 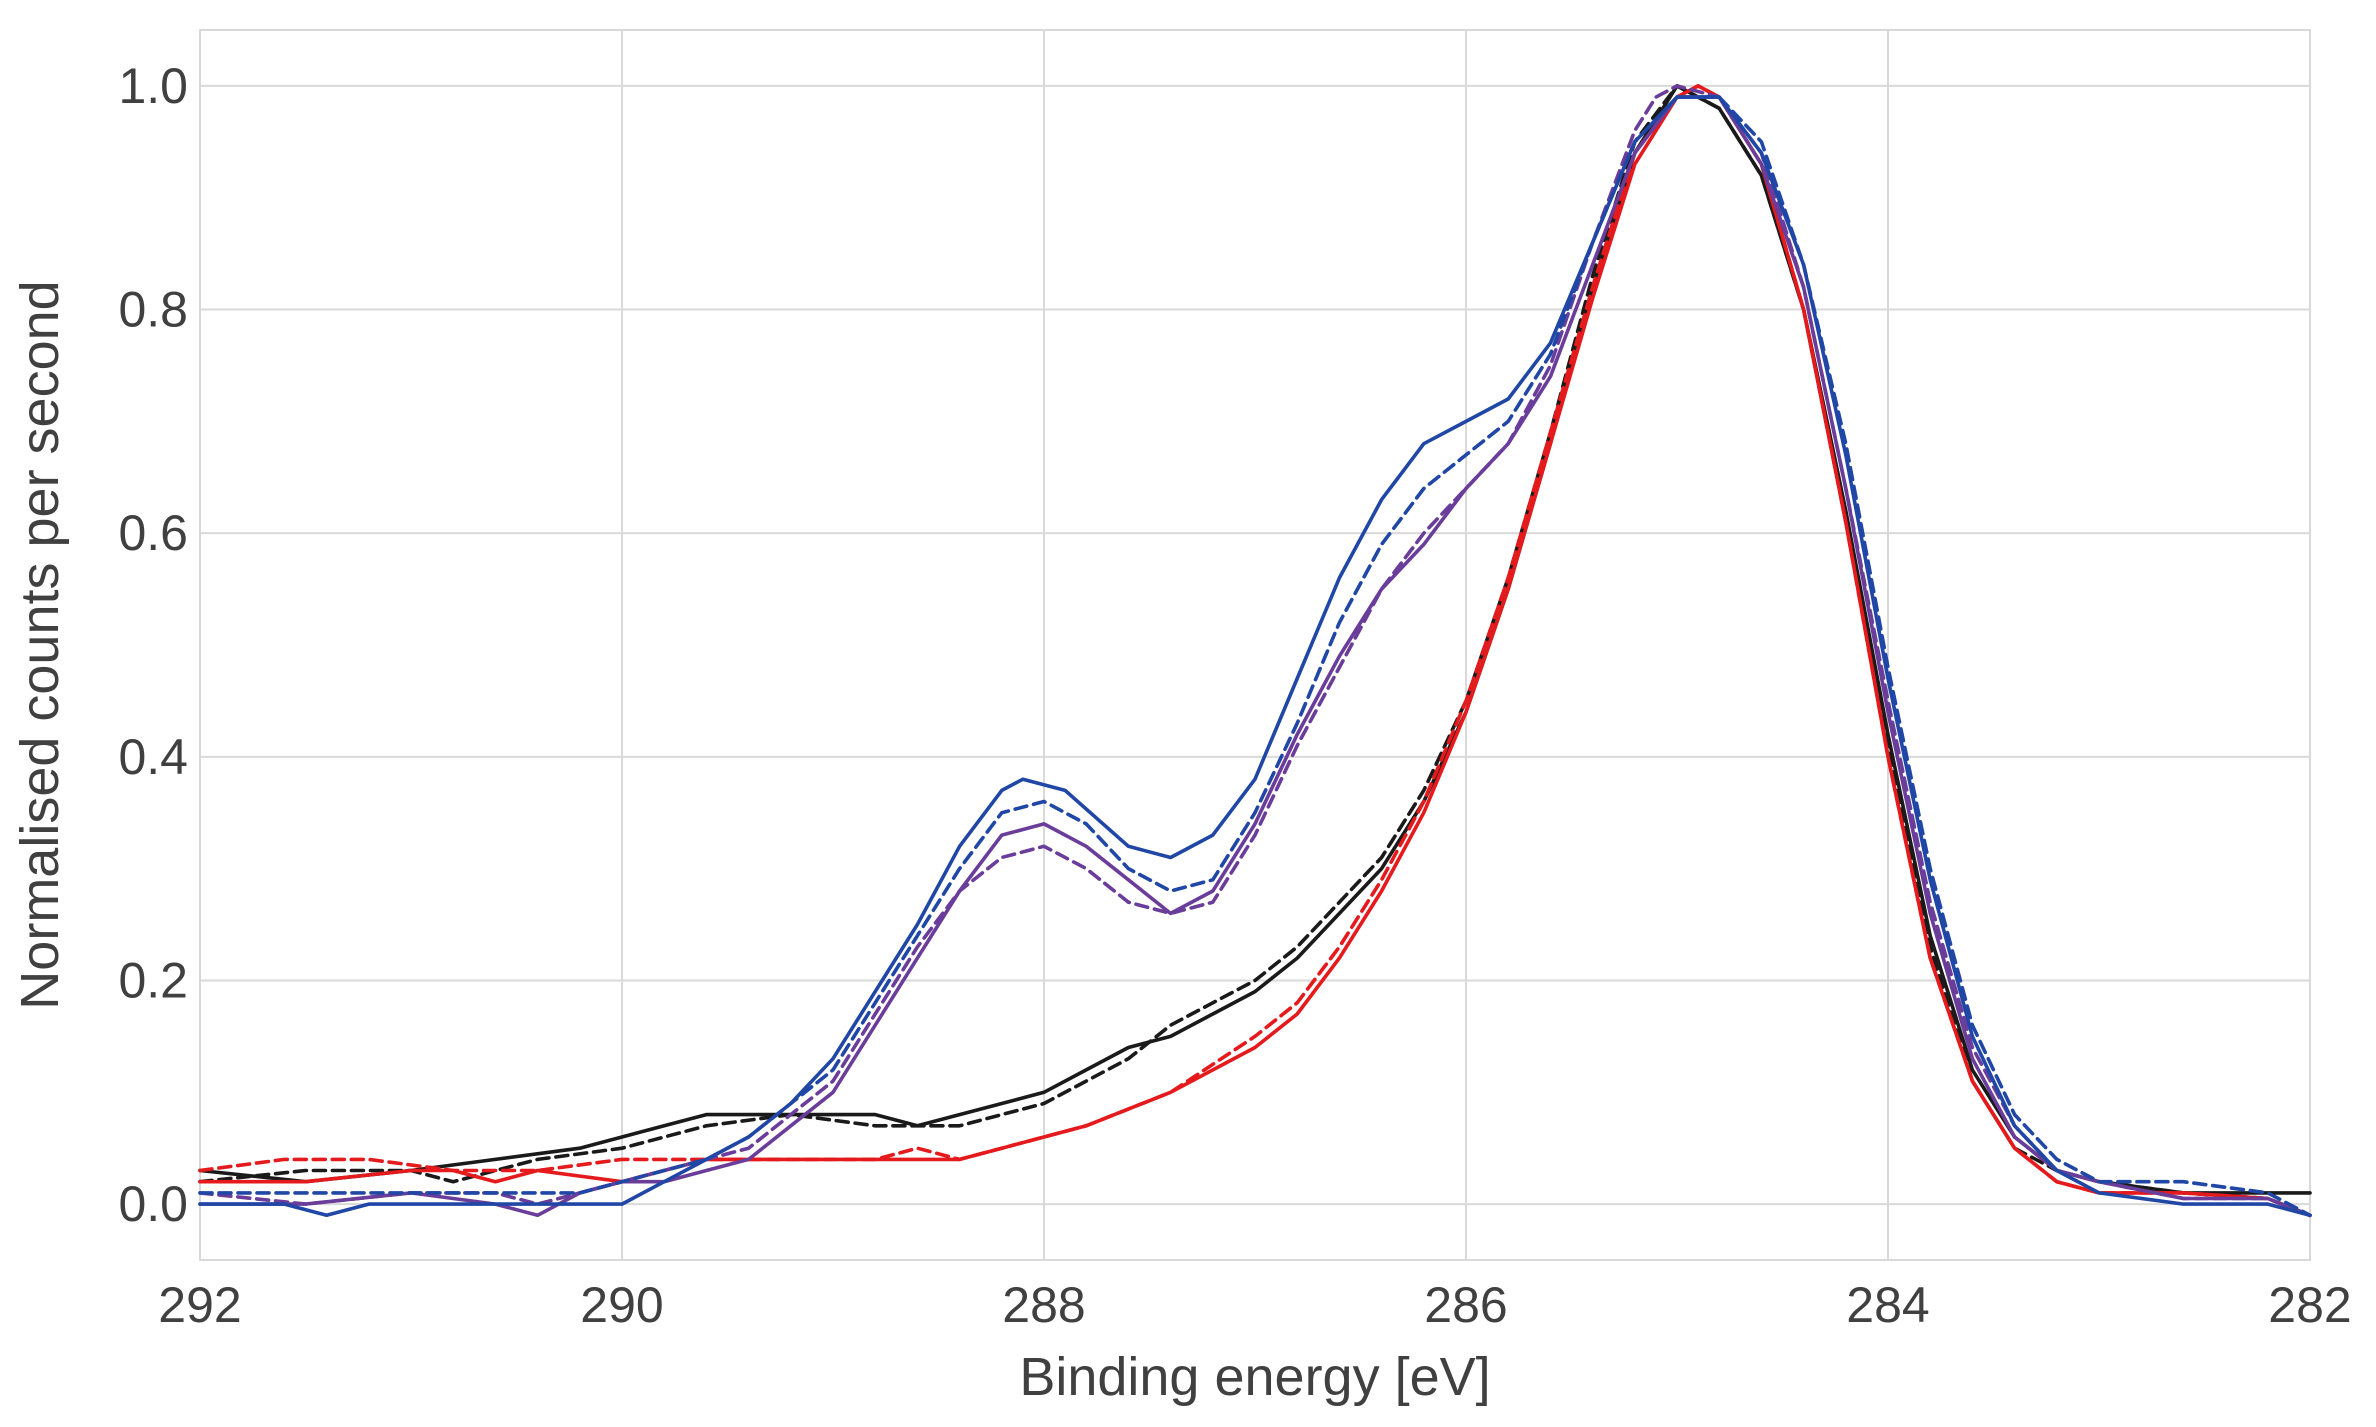 What do you see at coordinates (1887, 1305) in the screenshot?
I see `x-tick-label-284: 284` at bounding box center [1887, 1305].